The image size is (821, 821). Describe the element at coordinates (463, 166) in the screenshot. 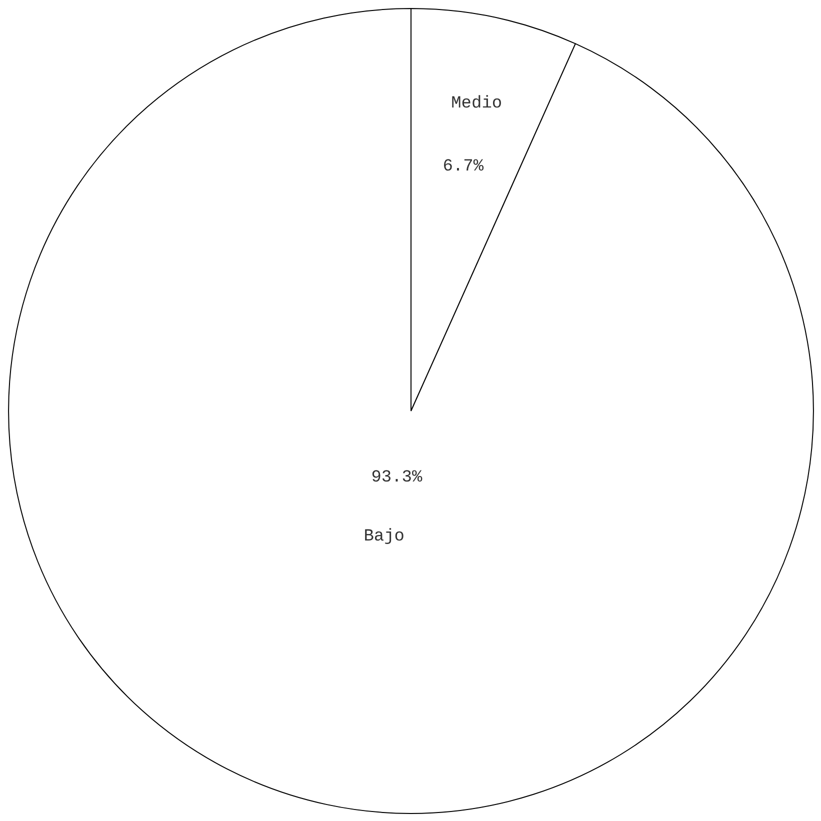

I see `data-label: 6.7%` at that location.